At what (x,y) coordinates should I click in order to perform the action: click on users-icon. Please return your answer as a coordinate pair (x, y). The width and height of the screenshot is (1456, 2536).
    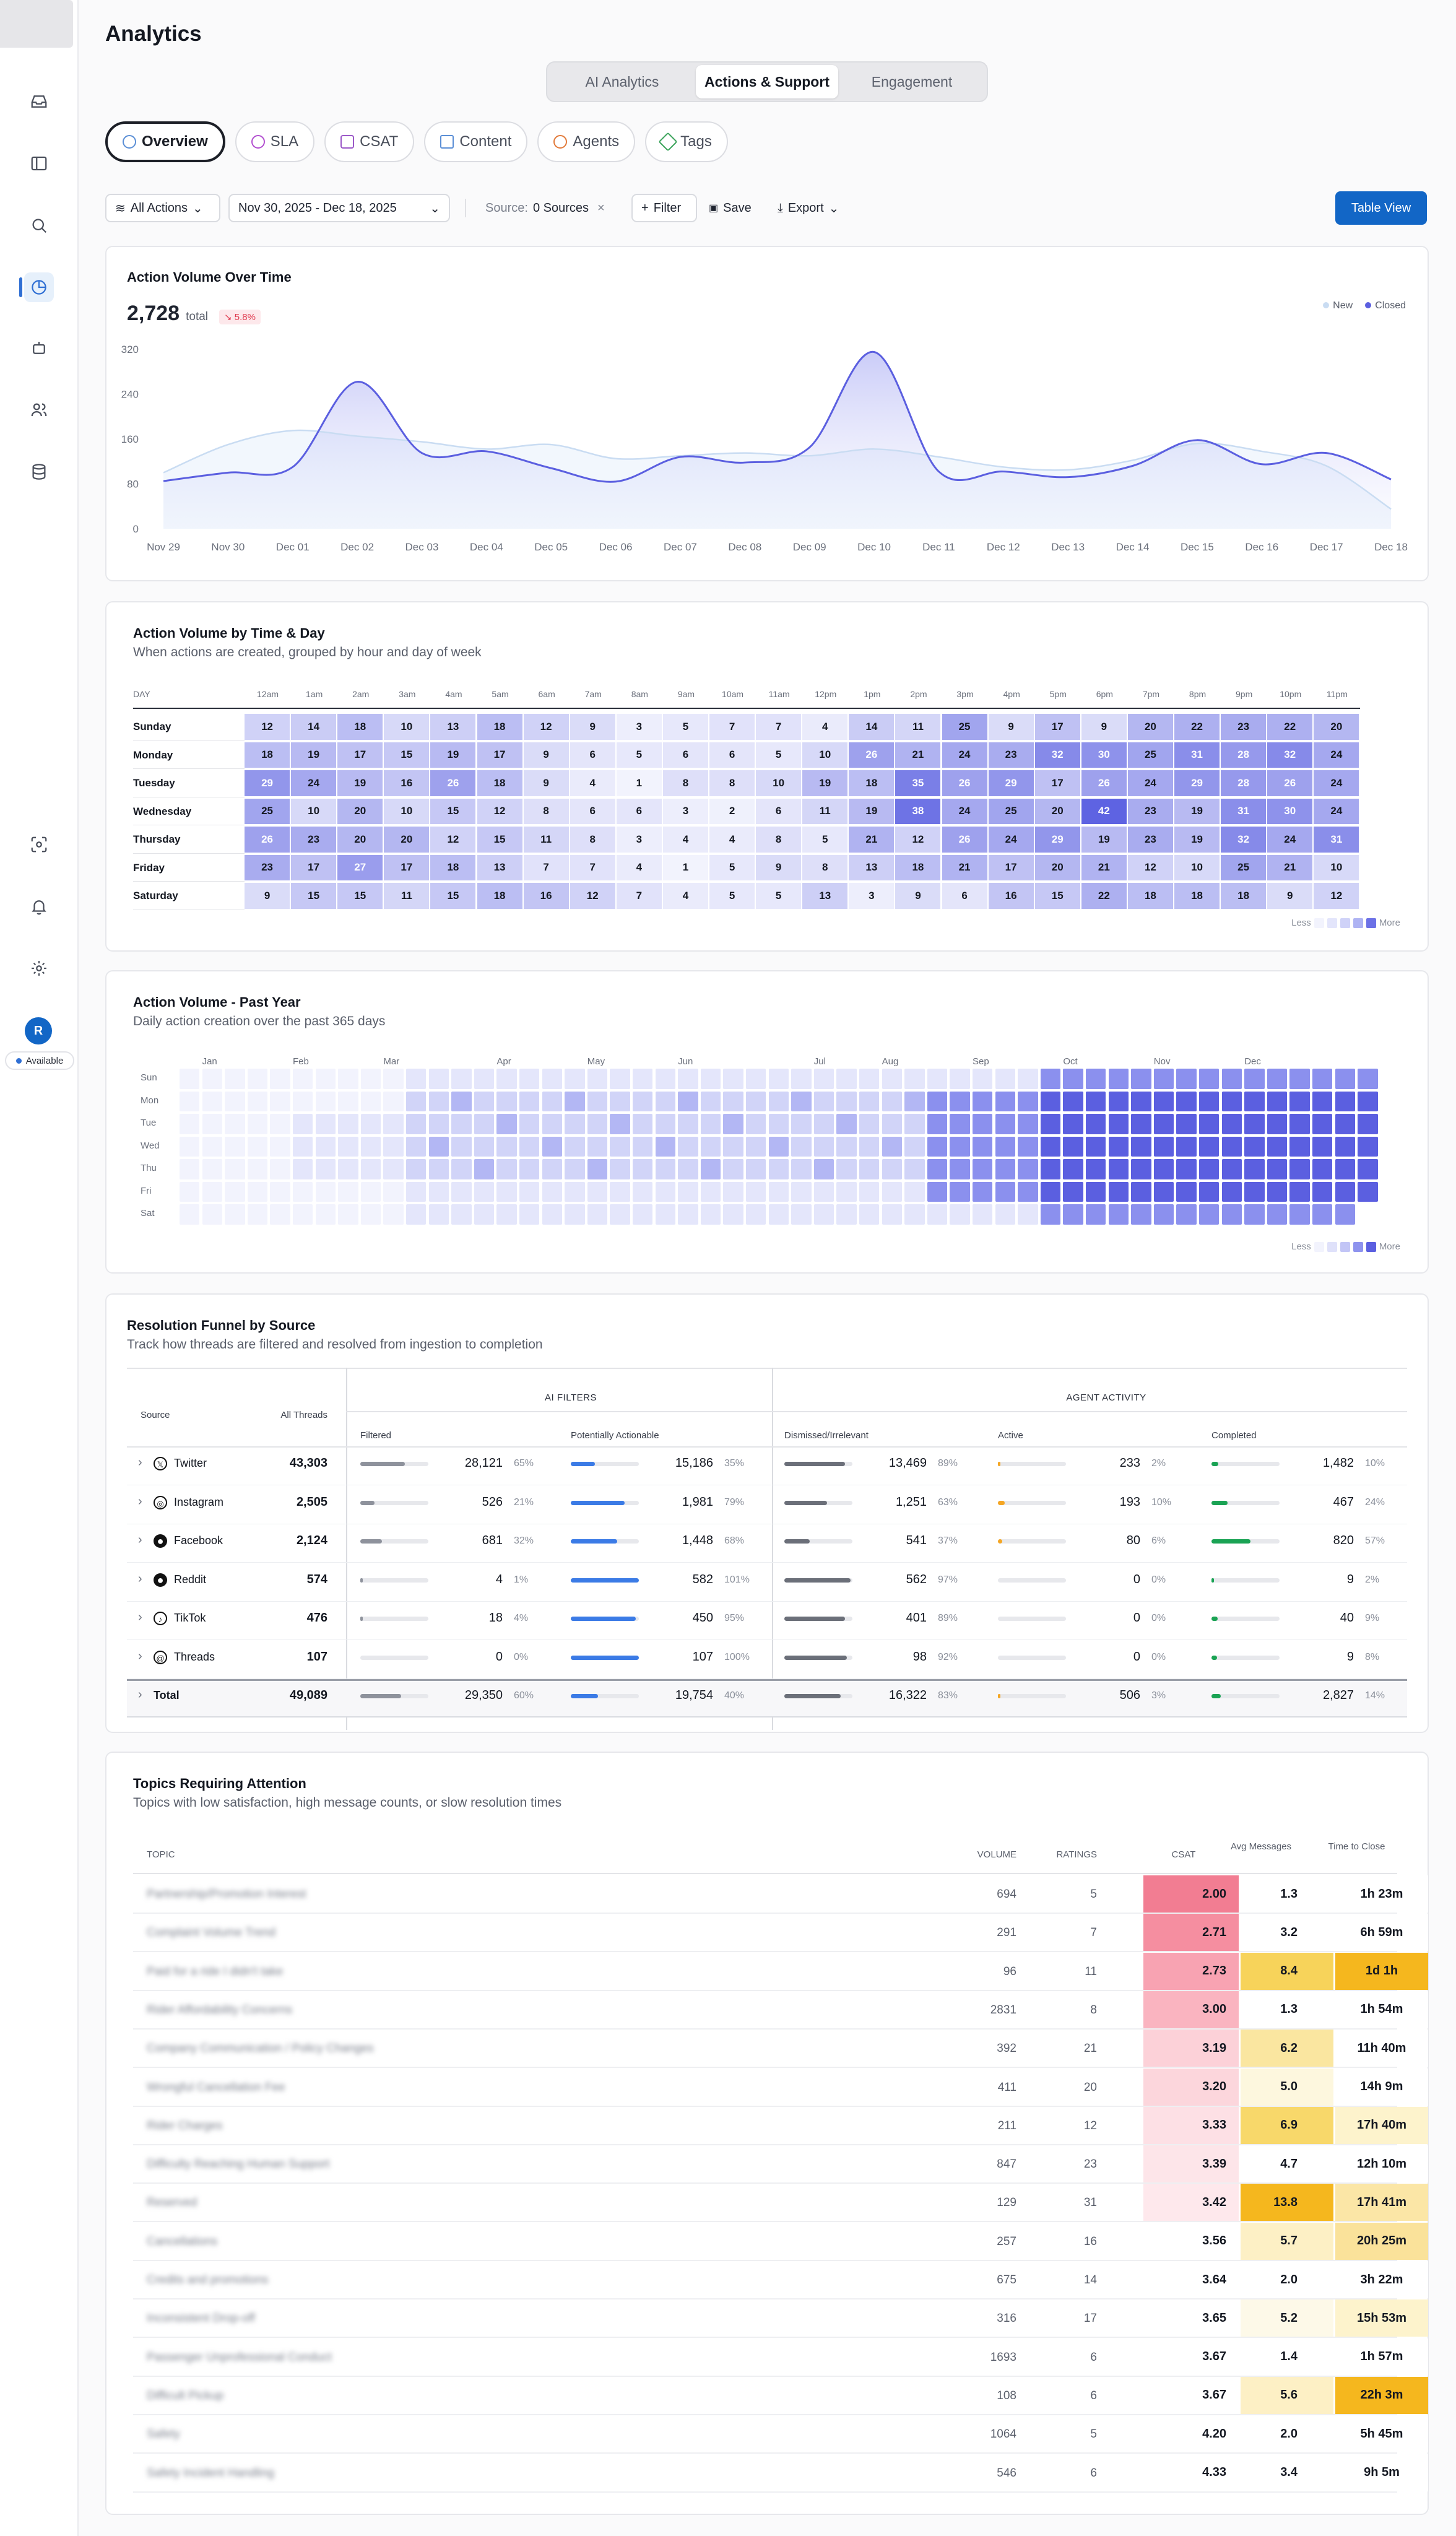
    Looking at the image, I should click on (39, 410).